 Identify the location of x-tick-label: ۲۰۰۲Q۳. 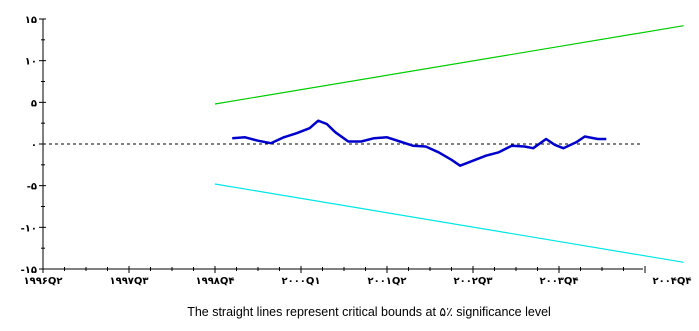
(472, 281).